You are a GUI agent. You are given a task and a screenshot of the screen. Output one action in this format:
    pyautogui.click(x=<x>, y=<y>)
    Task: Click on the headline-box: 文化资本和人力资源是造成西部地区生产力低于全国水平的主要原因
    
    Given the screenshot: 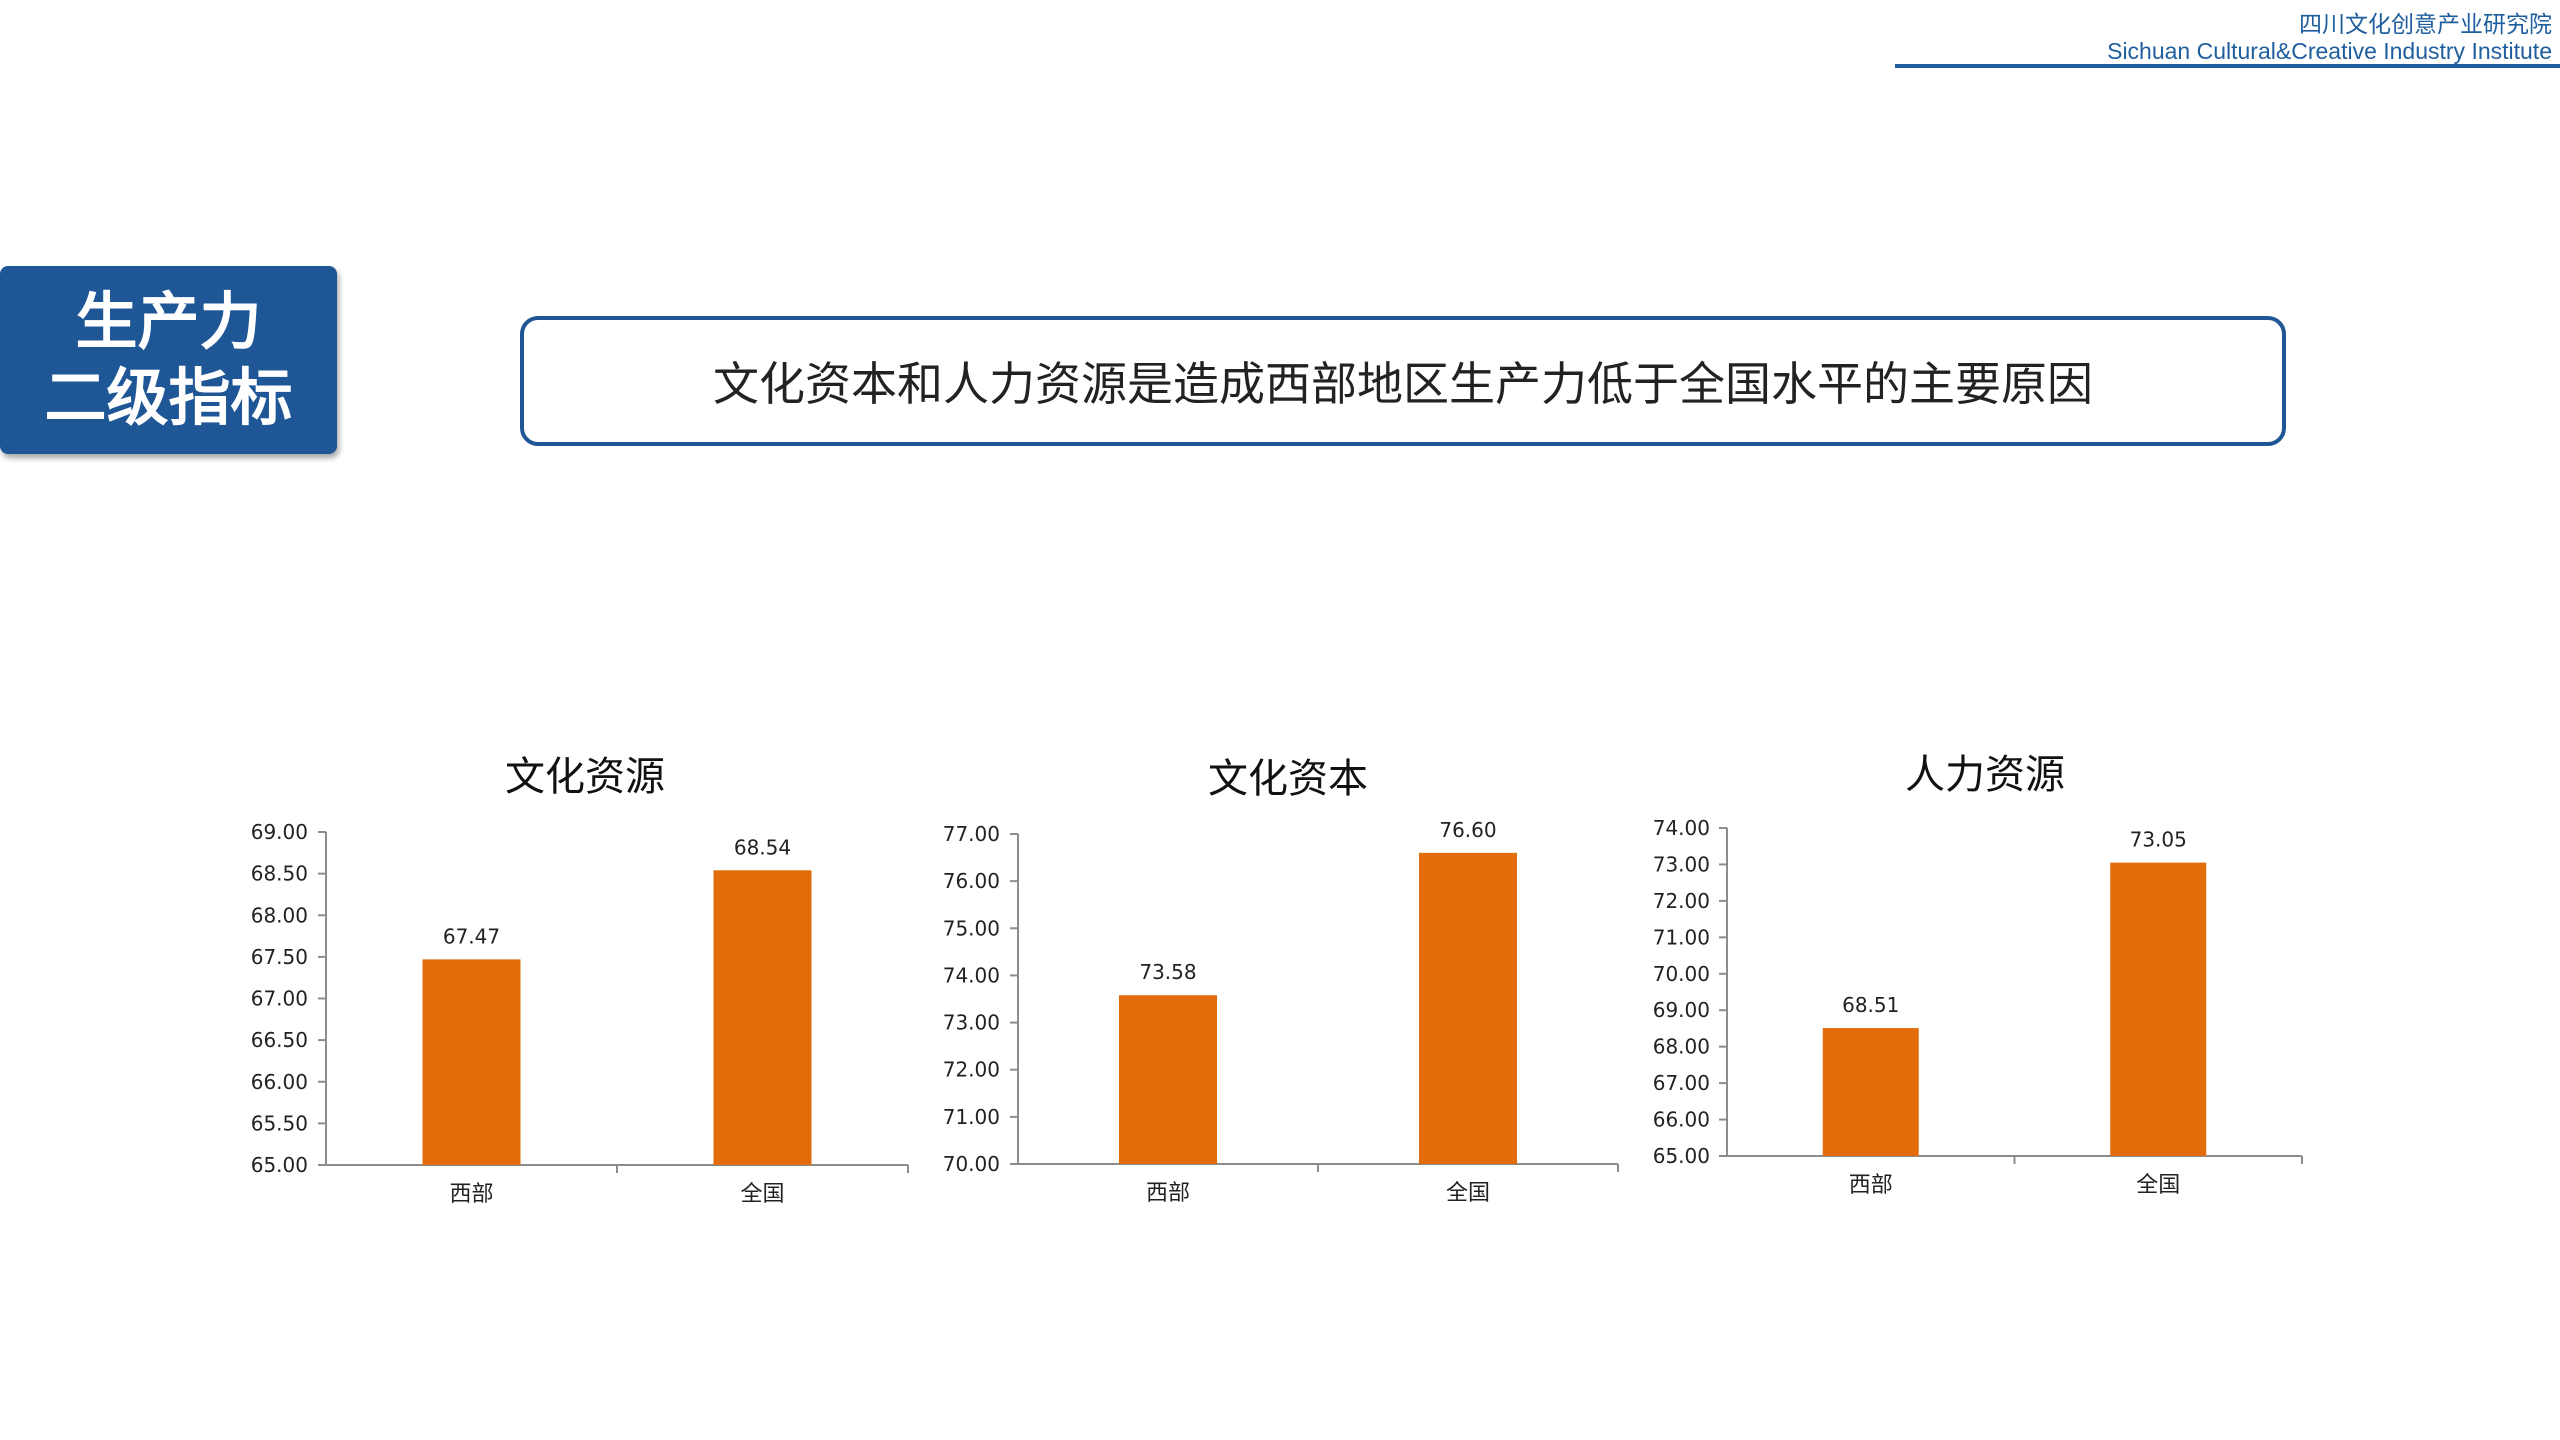 What is the action you would take?
    pyautogui.click(x=1403, y=381)
    